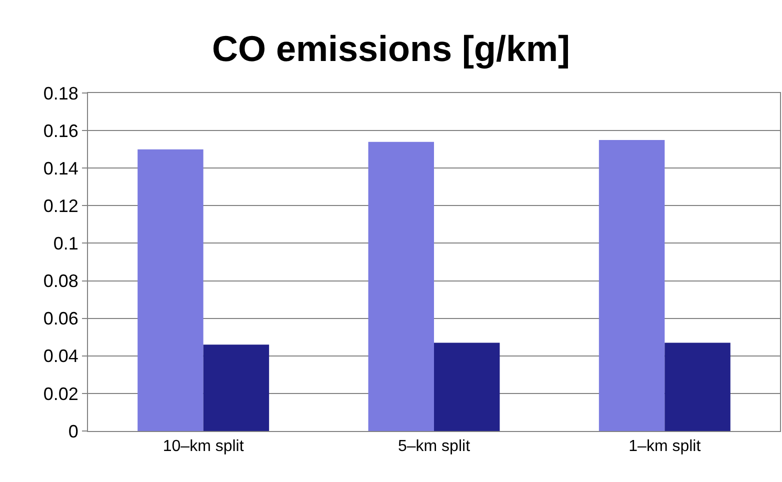  What do you see at coordinates (203, 447) in the screenshot?
I see `x-tick-label: 10–km split` at bounding box center [203, 447].